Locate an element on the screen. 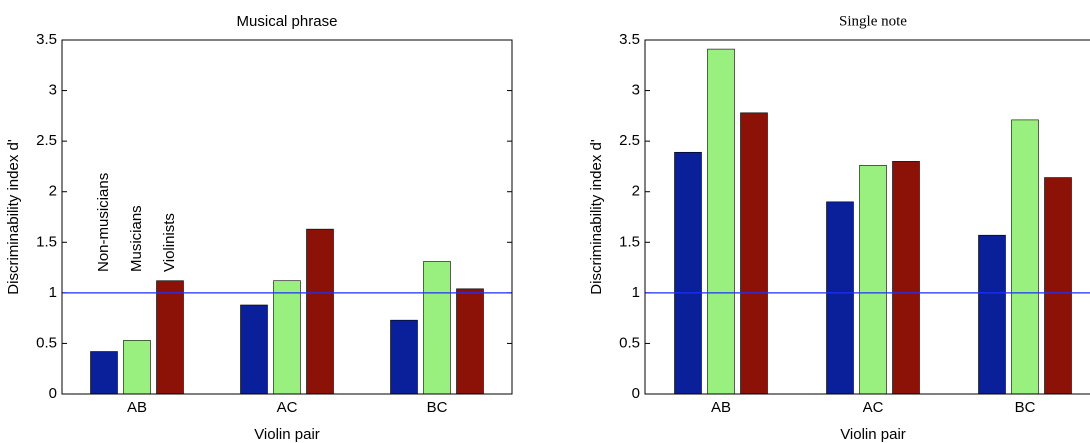  series-label: Non-musicians is located at coordinates (103, 222).